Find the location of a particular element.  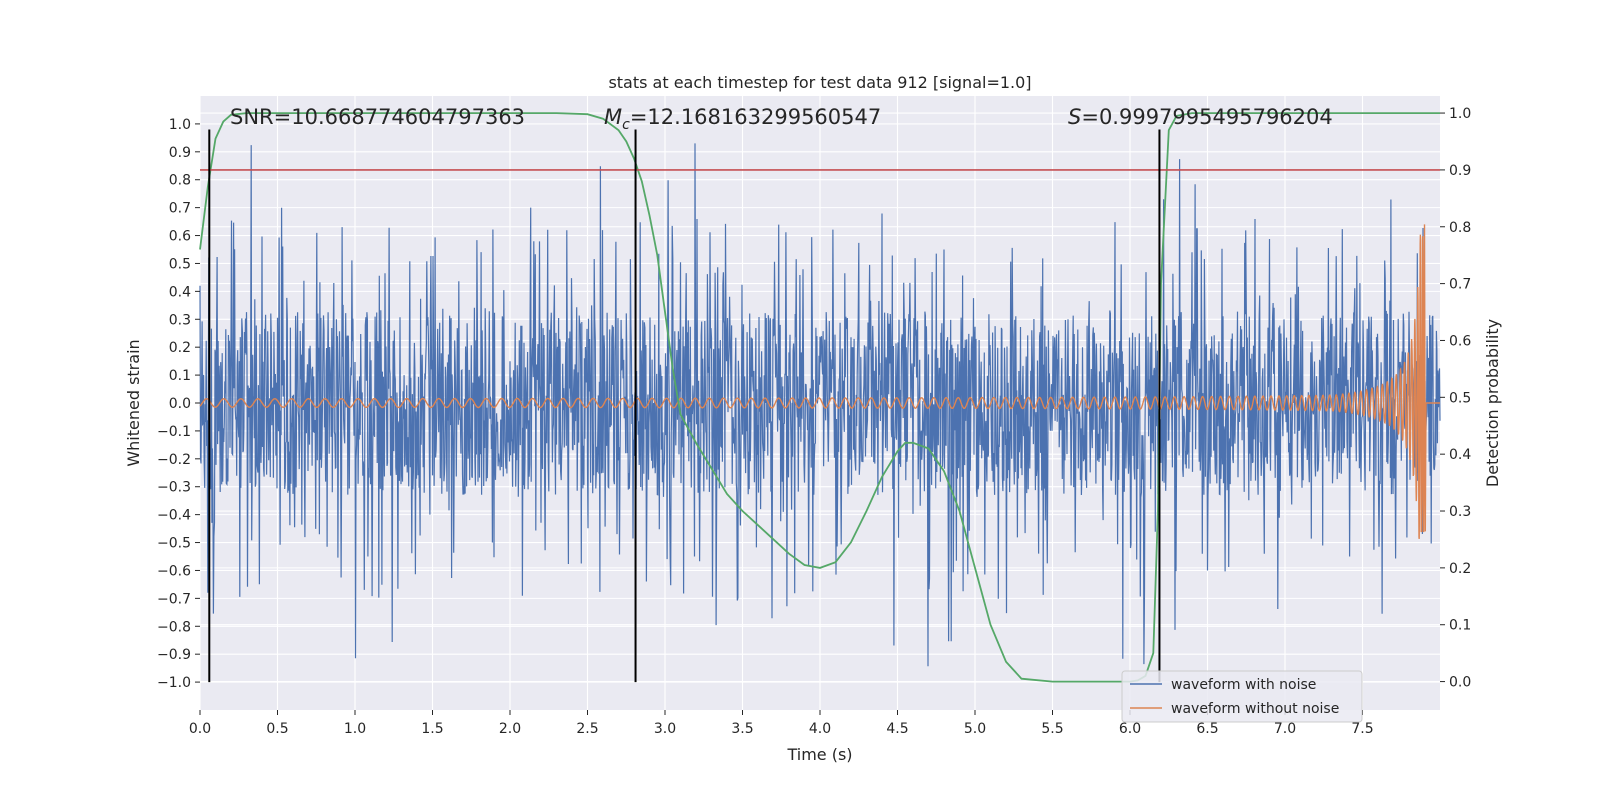

snr-annotation: SNR=10.668774604797363 is located at coordinates (377, 117).